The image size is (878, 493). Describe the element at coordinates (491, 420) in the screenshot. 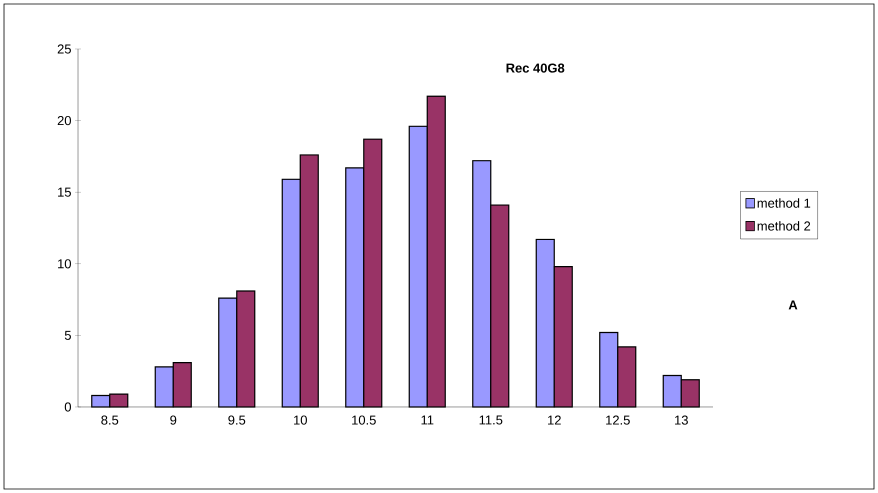

I see `x-tick-label: 11.5` at that location.